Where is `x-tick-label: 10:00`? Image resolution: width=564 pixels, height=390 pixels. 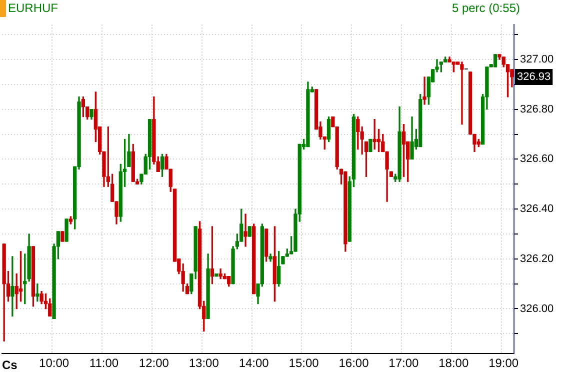 x-tick-label: 10:00 is located at coordinates (54, 363).